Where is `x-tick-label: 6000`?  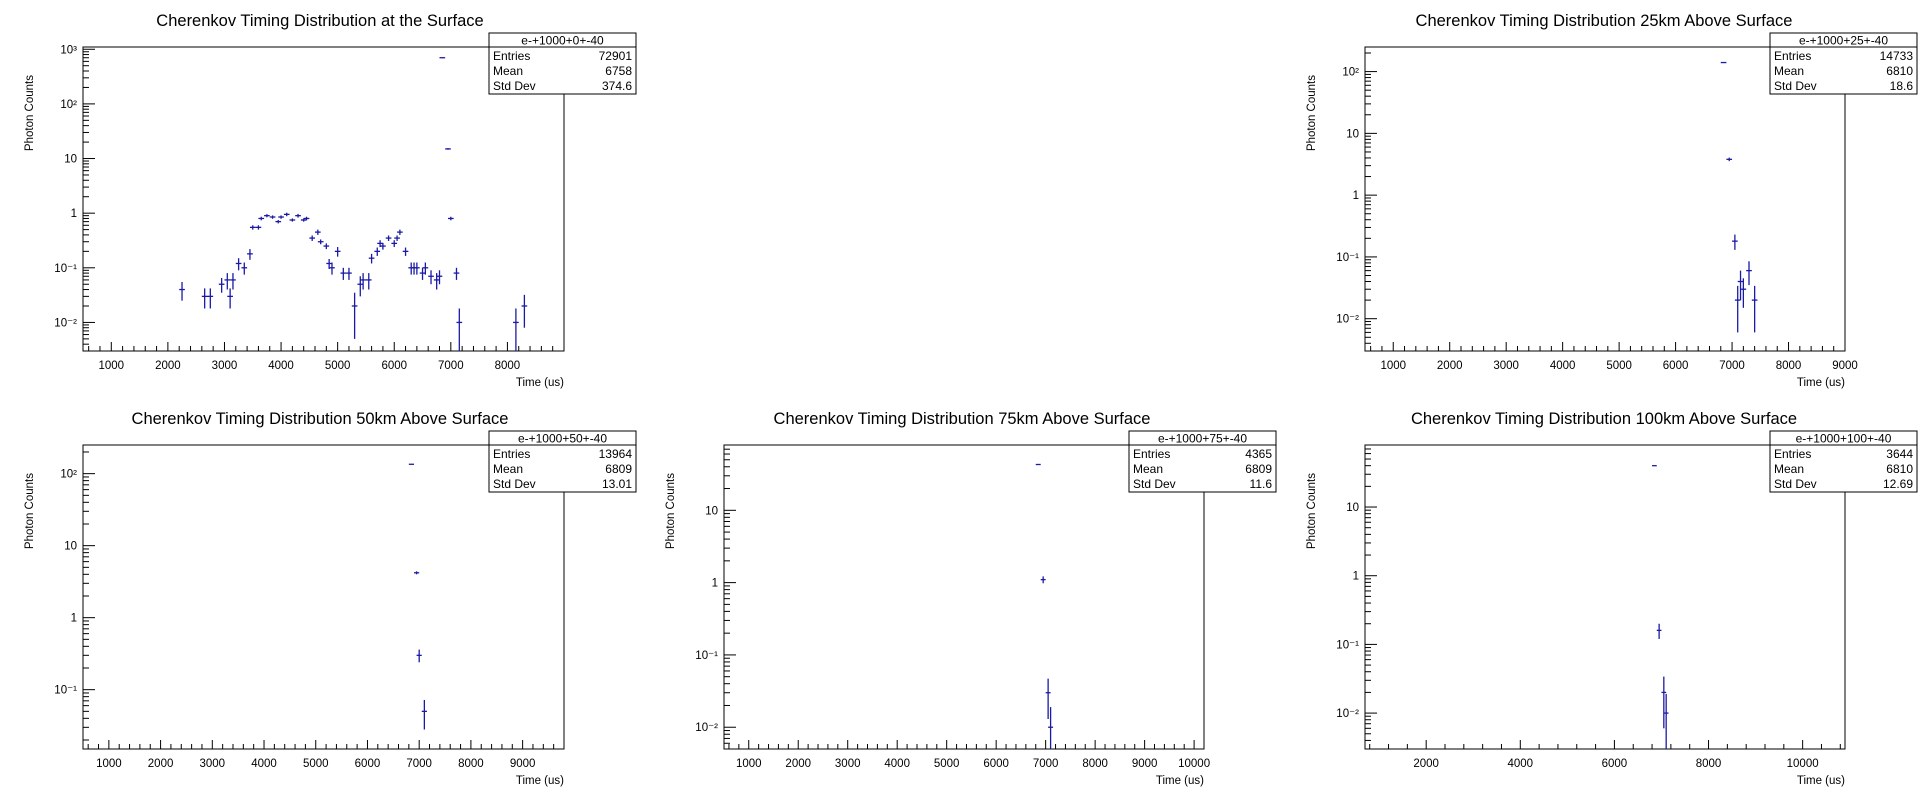 x-tick-label: 6000 is located at coordinates (1676, 366).